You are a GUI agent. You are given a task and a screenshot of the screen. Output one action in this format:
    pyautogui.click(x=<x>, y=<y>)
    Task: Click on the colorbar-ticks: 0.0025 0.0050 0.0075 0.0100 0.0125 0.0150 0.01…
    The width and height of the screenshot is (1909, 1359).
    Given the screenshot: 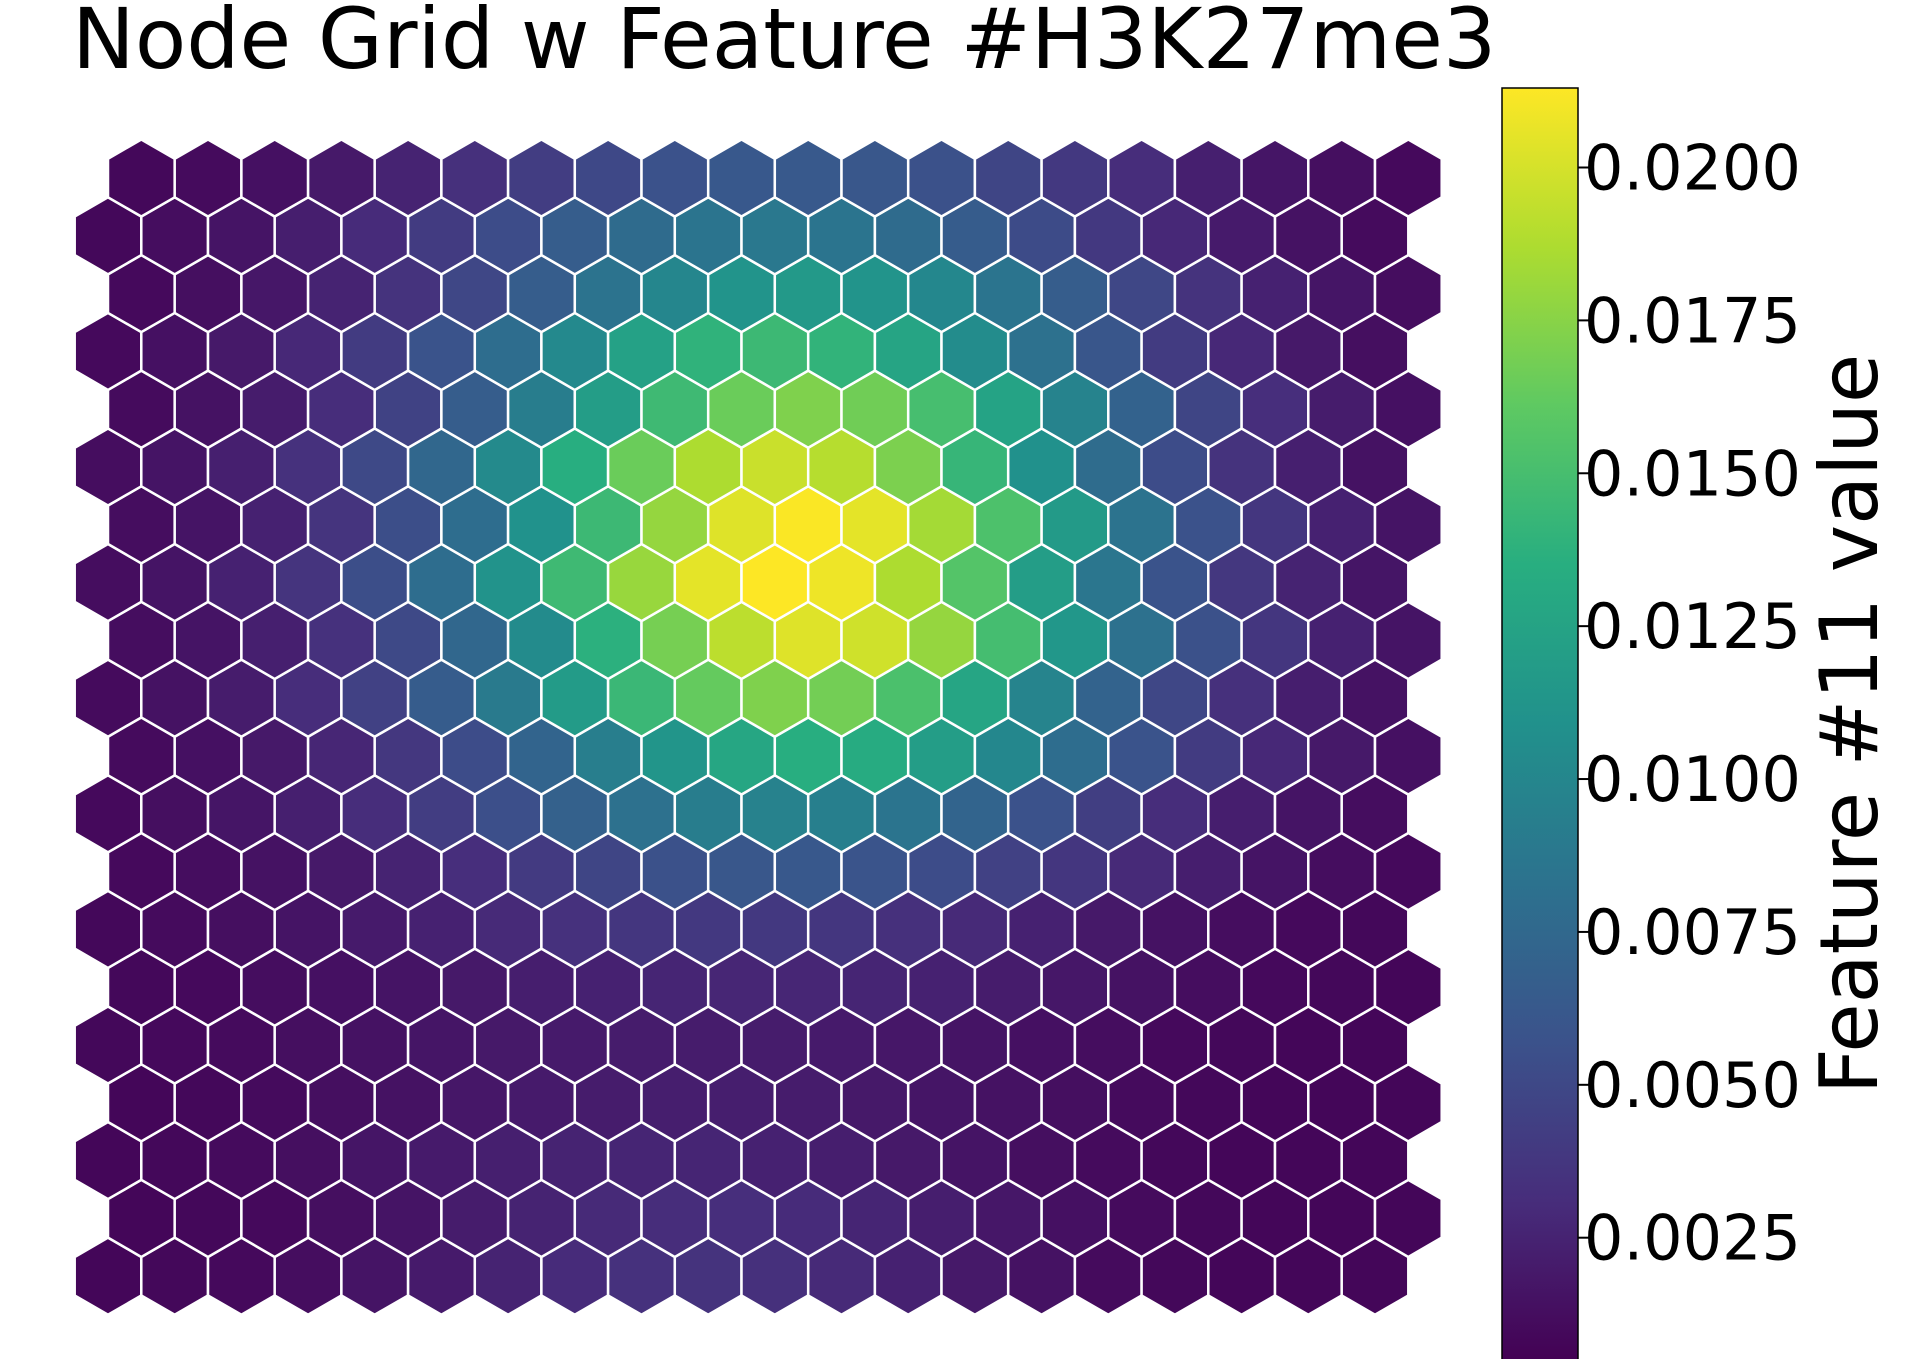 What is the action you would take?
    pyautogui.click(x=1689, y=703)
    